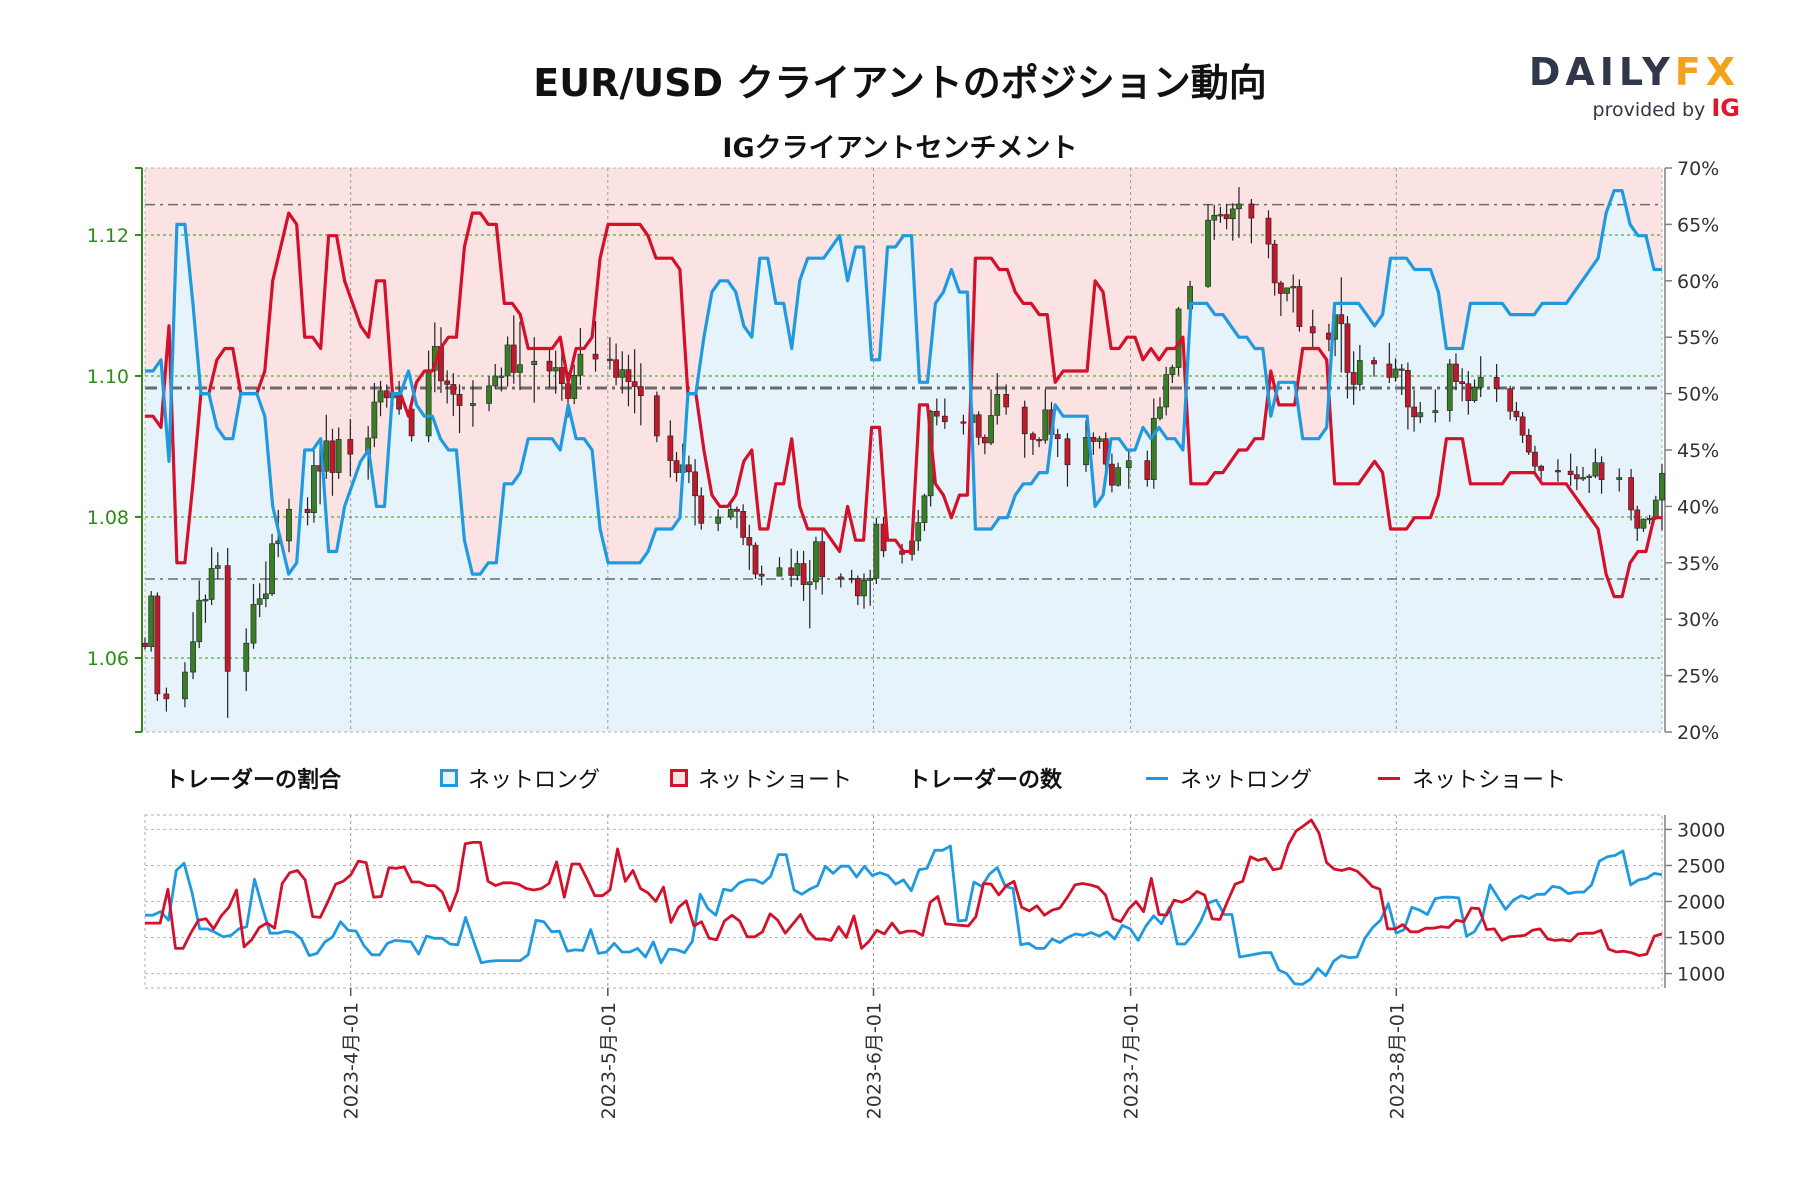 Image resolution: width=1800 pixels, height=1200 pixels. I want to click on legend-ratio-short-item: ネットショート, so click(761, 778).